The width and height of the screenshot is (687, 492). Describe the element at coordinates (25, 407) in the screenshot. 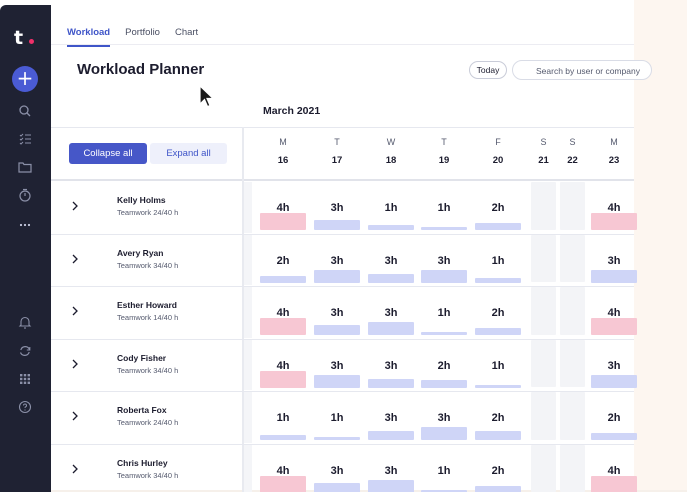

I see `help-icon` at that location.